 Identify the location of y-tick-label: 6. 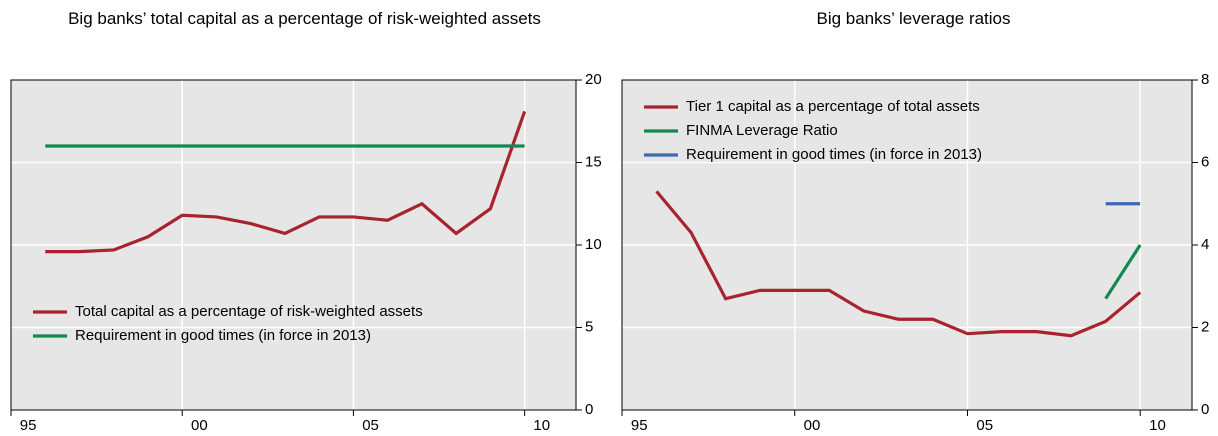
(1205, 161).